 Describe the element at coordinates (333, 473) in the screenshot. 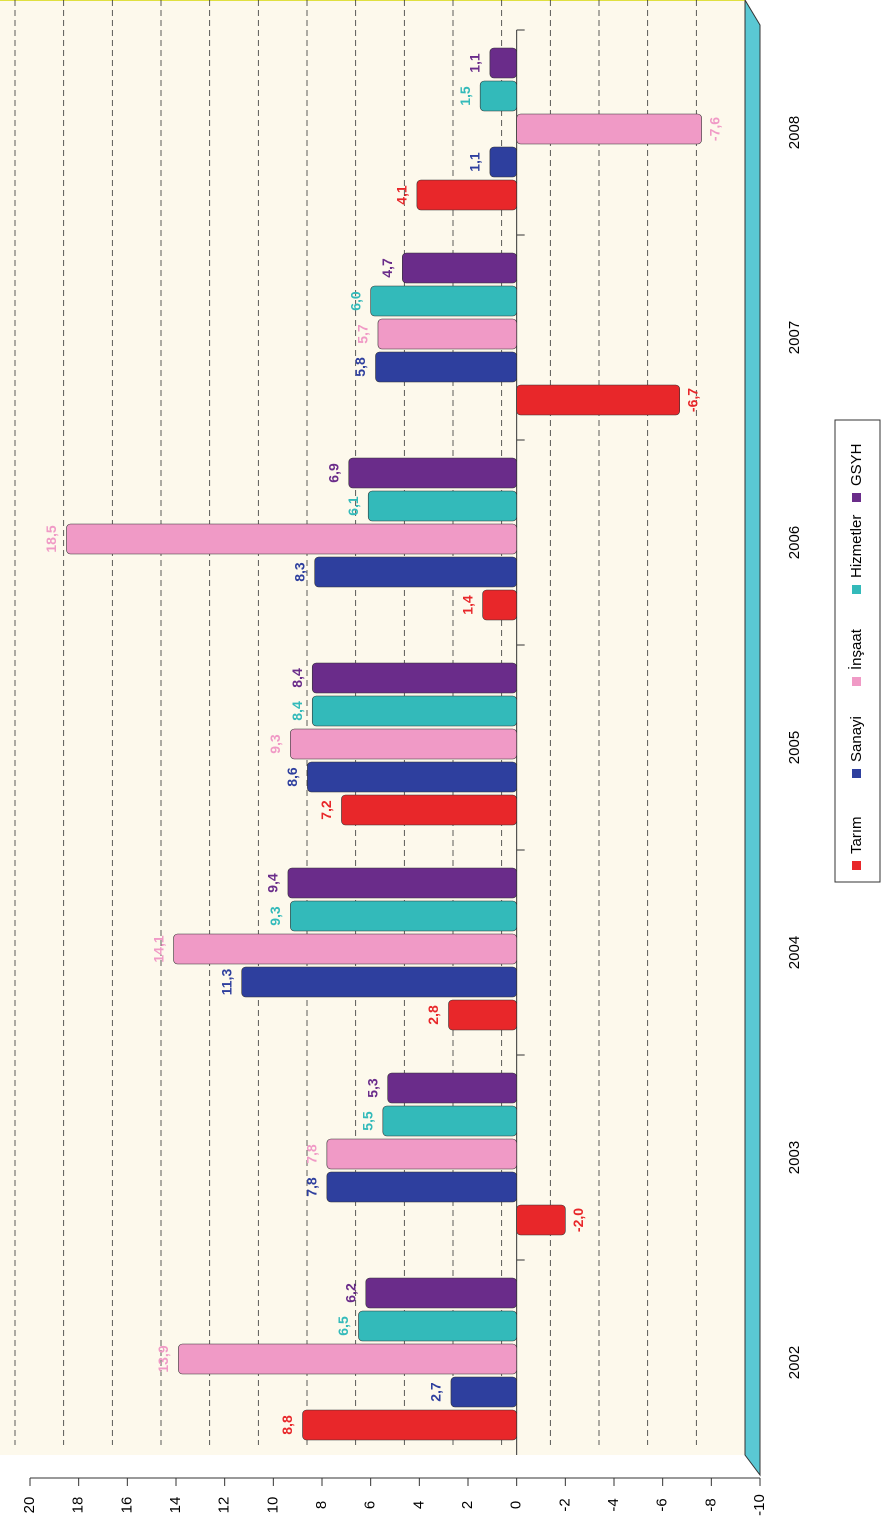

I see `value-label: 6,9` at that location.